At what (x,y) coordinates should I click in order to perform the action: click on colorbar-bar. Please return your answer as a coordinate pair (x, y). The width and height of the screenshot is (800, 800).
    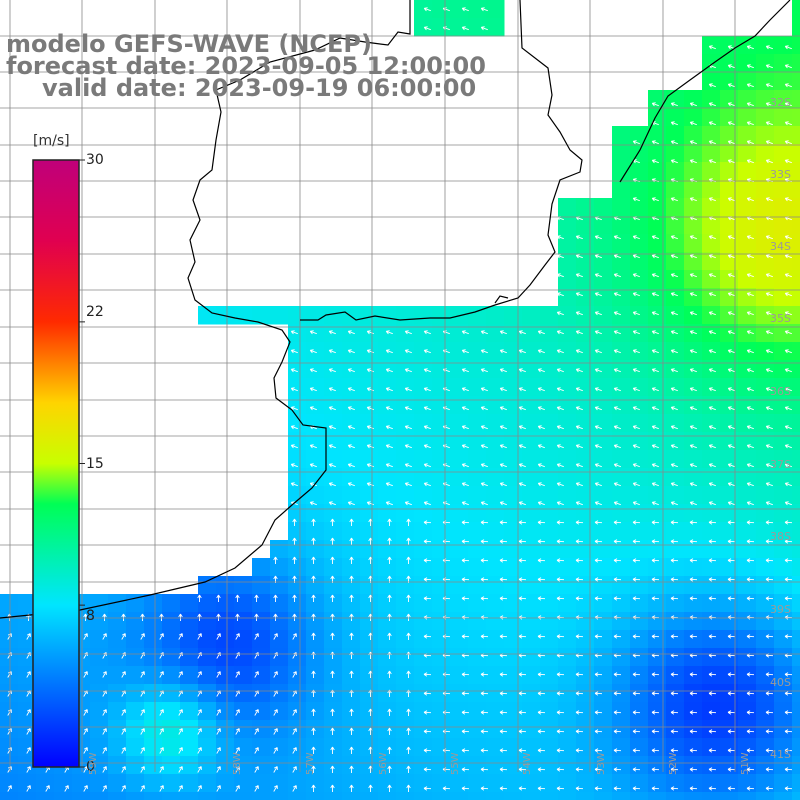
    Looking at the image, I should click on (56, 463).